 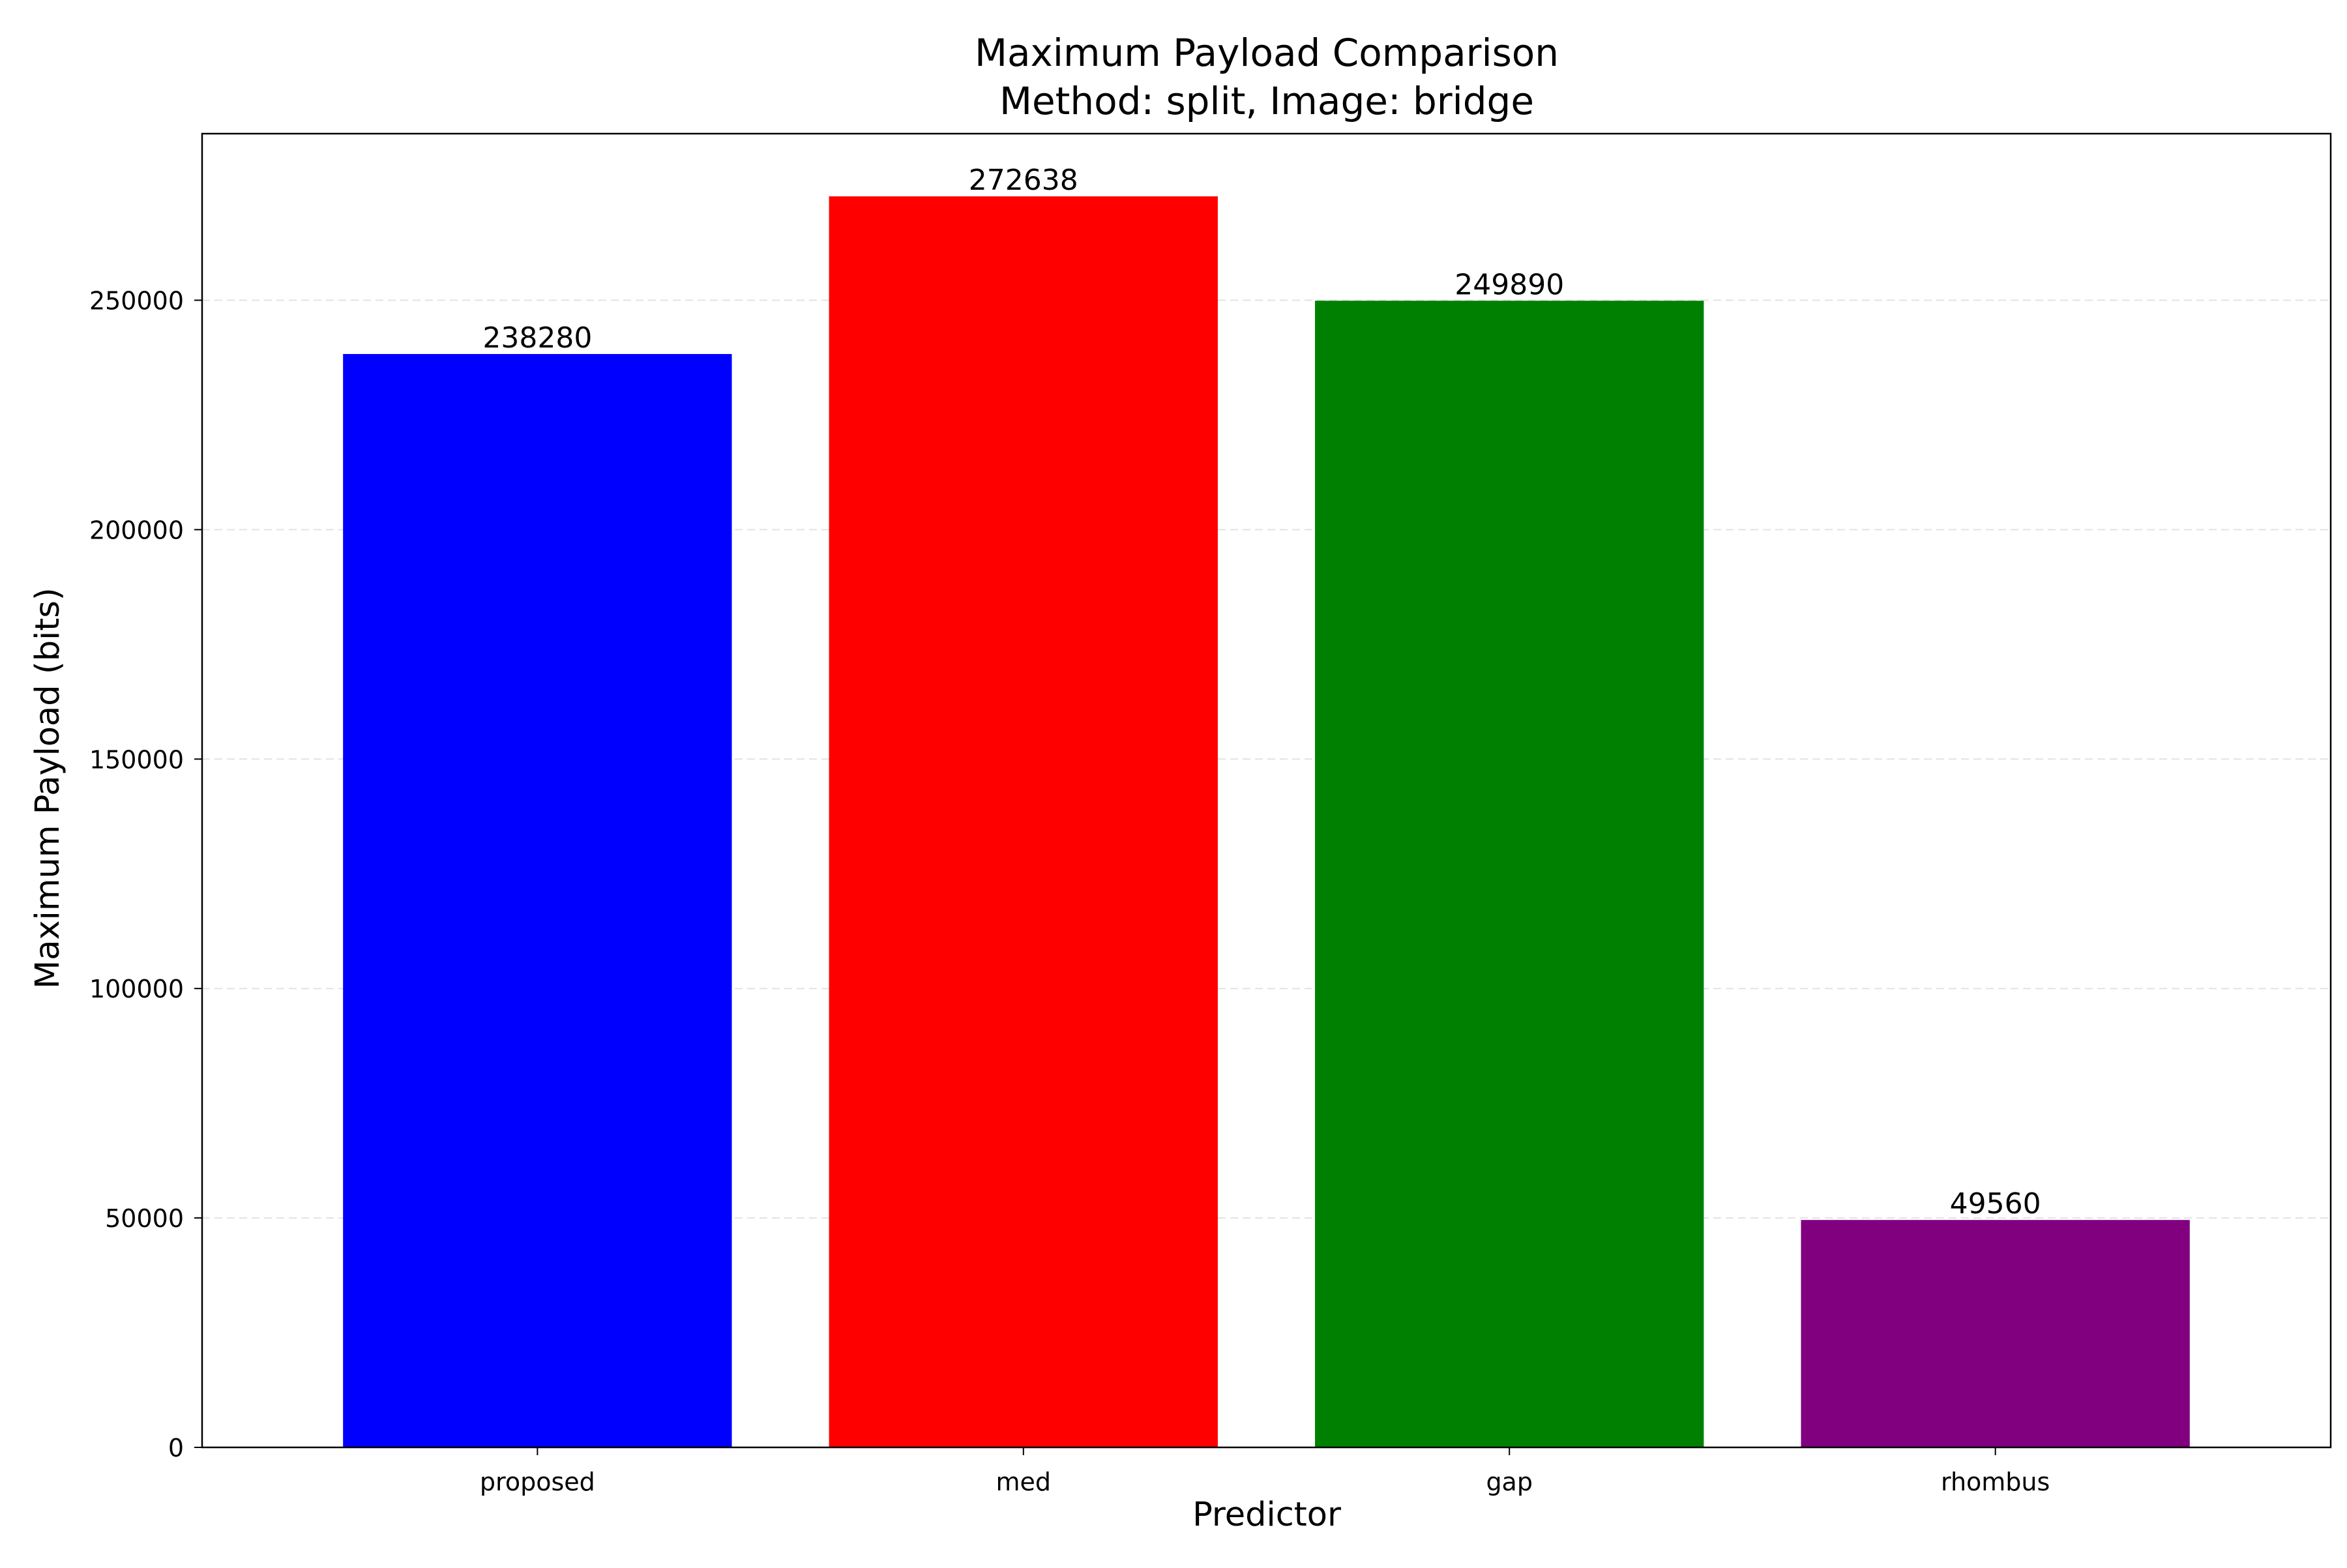 I want to click on bar-gap, so click(x=1509, y=874).